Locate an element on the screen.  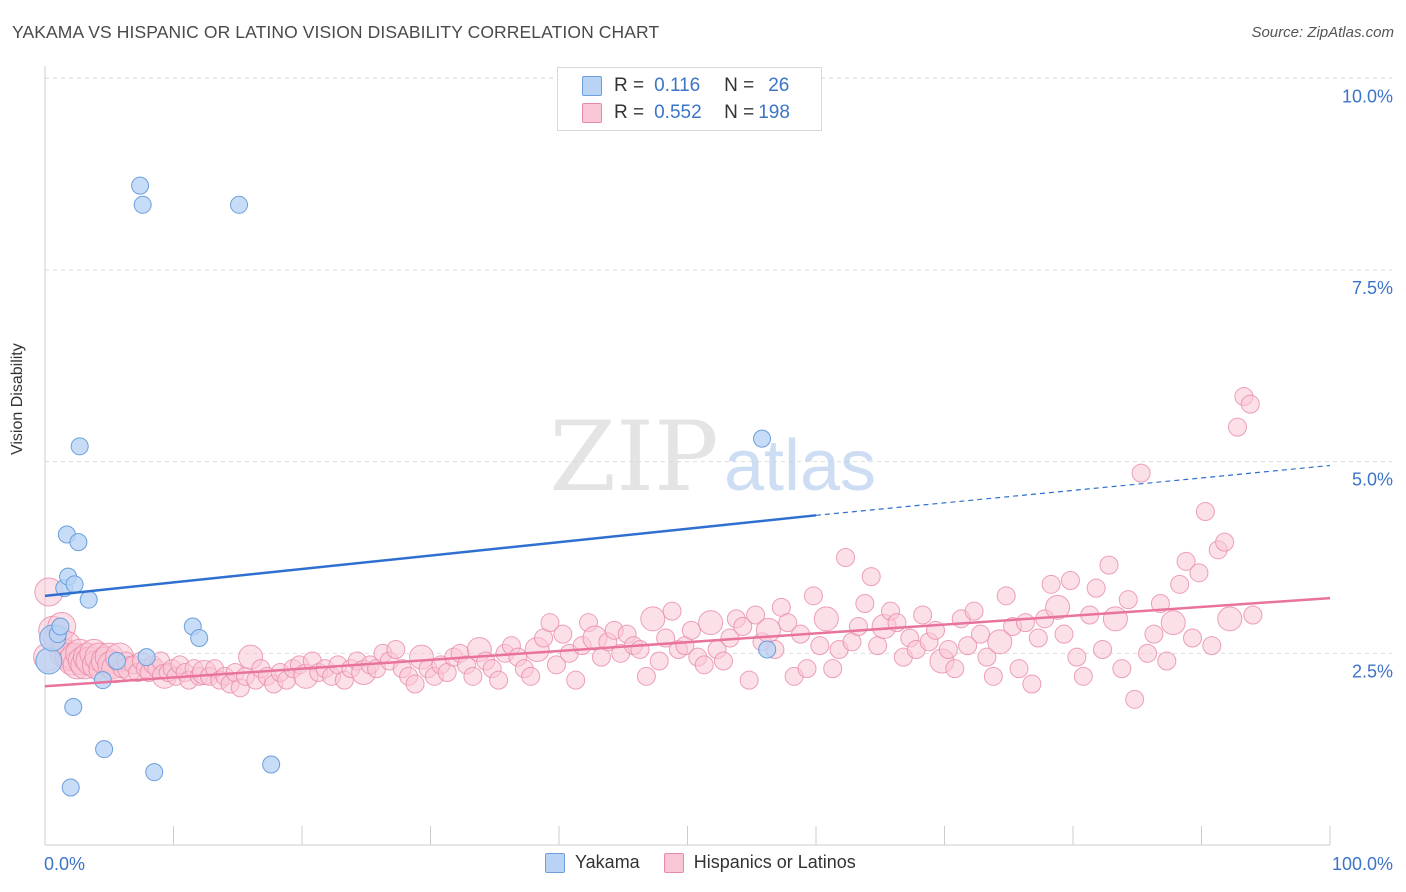
y-axis-label: Vision Disability is located at coordinates (17, 399).